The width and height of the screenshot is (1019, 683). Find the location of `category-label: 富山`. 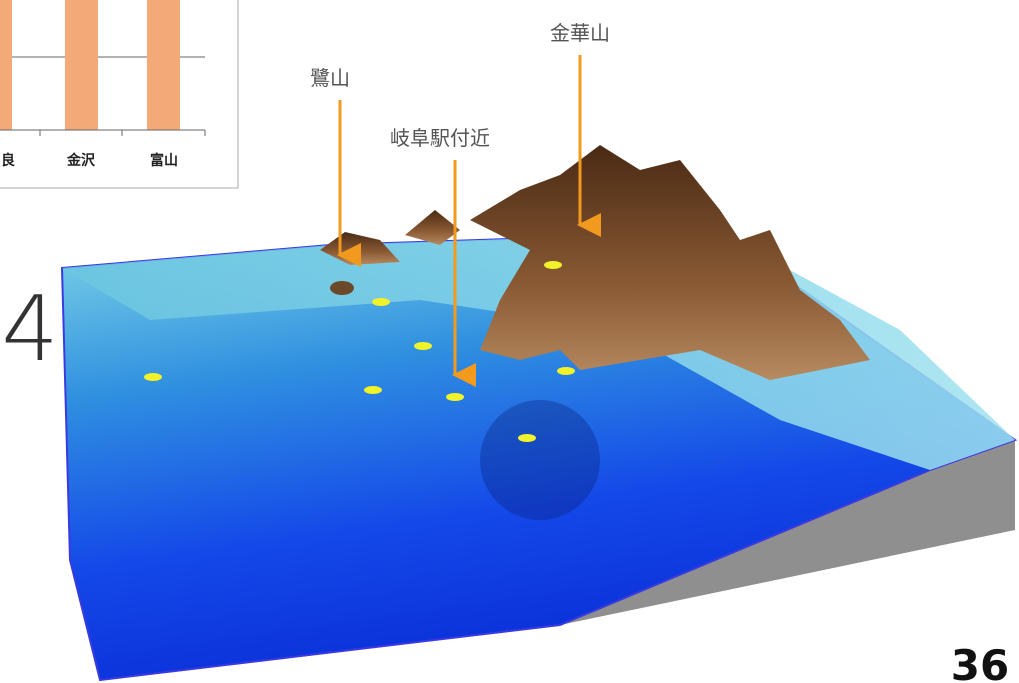

category-label: 富山 is located at coordinates (164, 160).